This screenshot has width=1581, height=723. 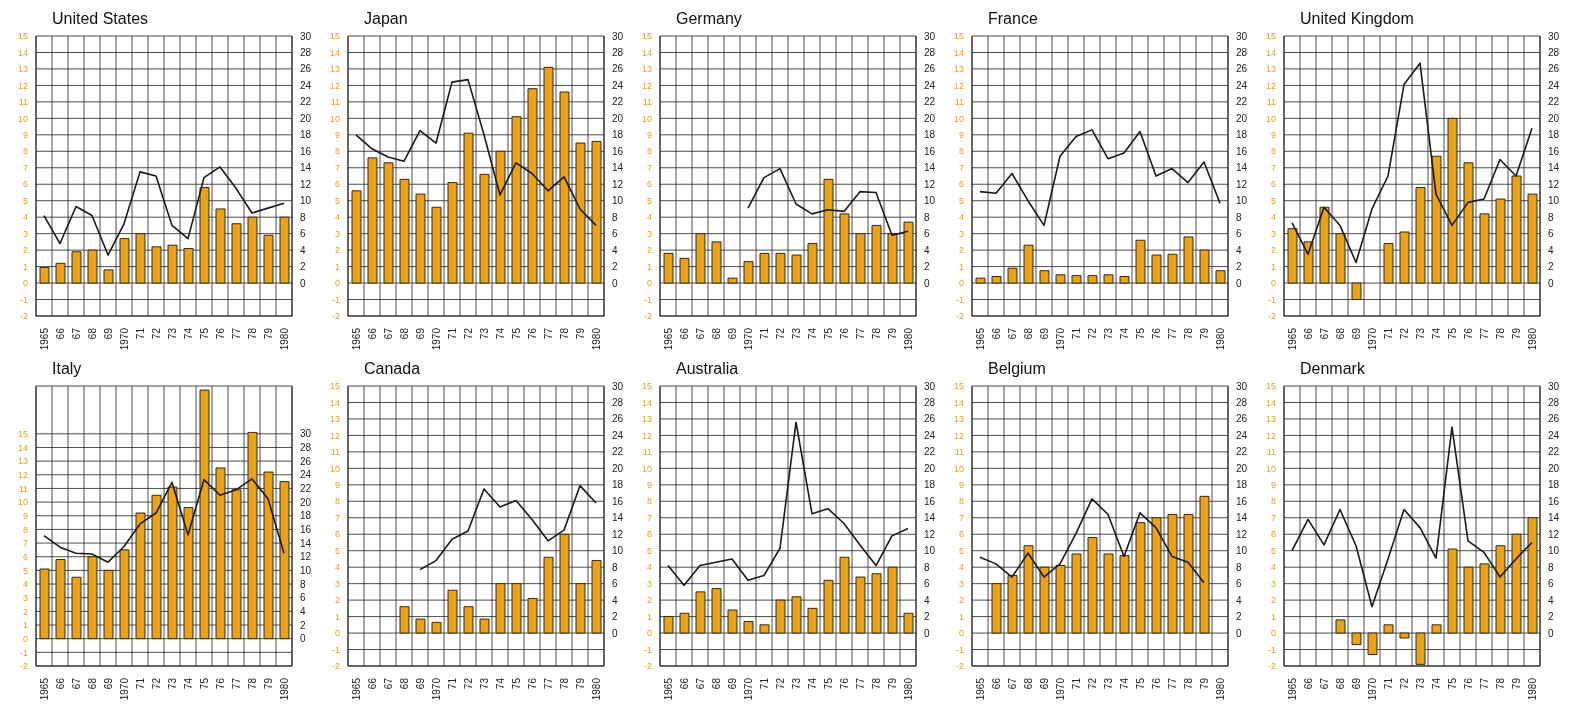 What do you see at coordinates (1273, 600) in the screenshot?
I see `y-tick-label: 2` at bounding box center [1273, 600].